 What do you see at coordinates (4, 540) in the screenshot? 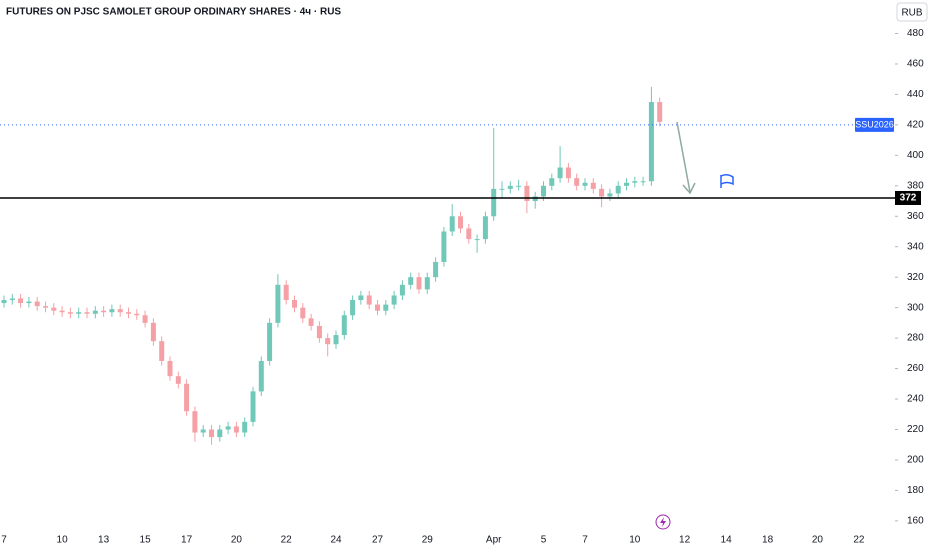
I see `x-tick-label: 7` at bounding box center [4, 540].